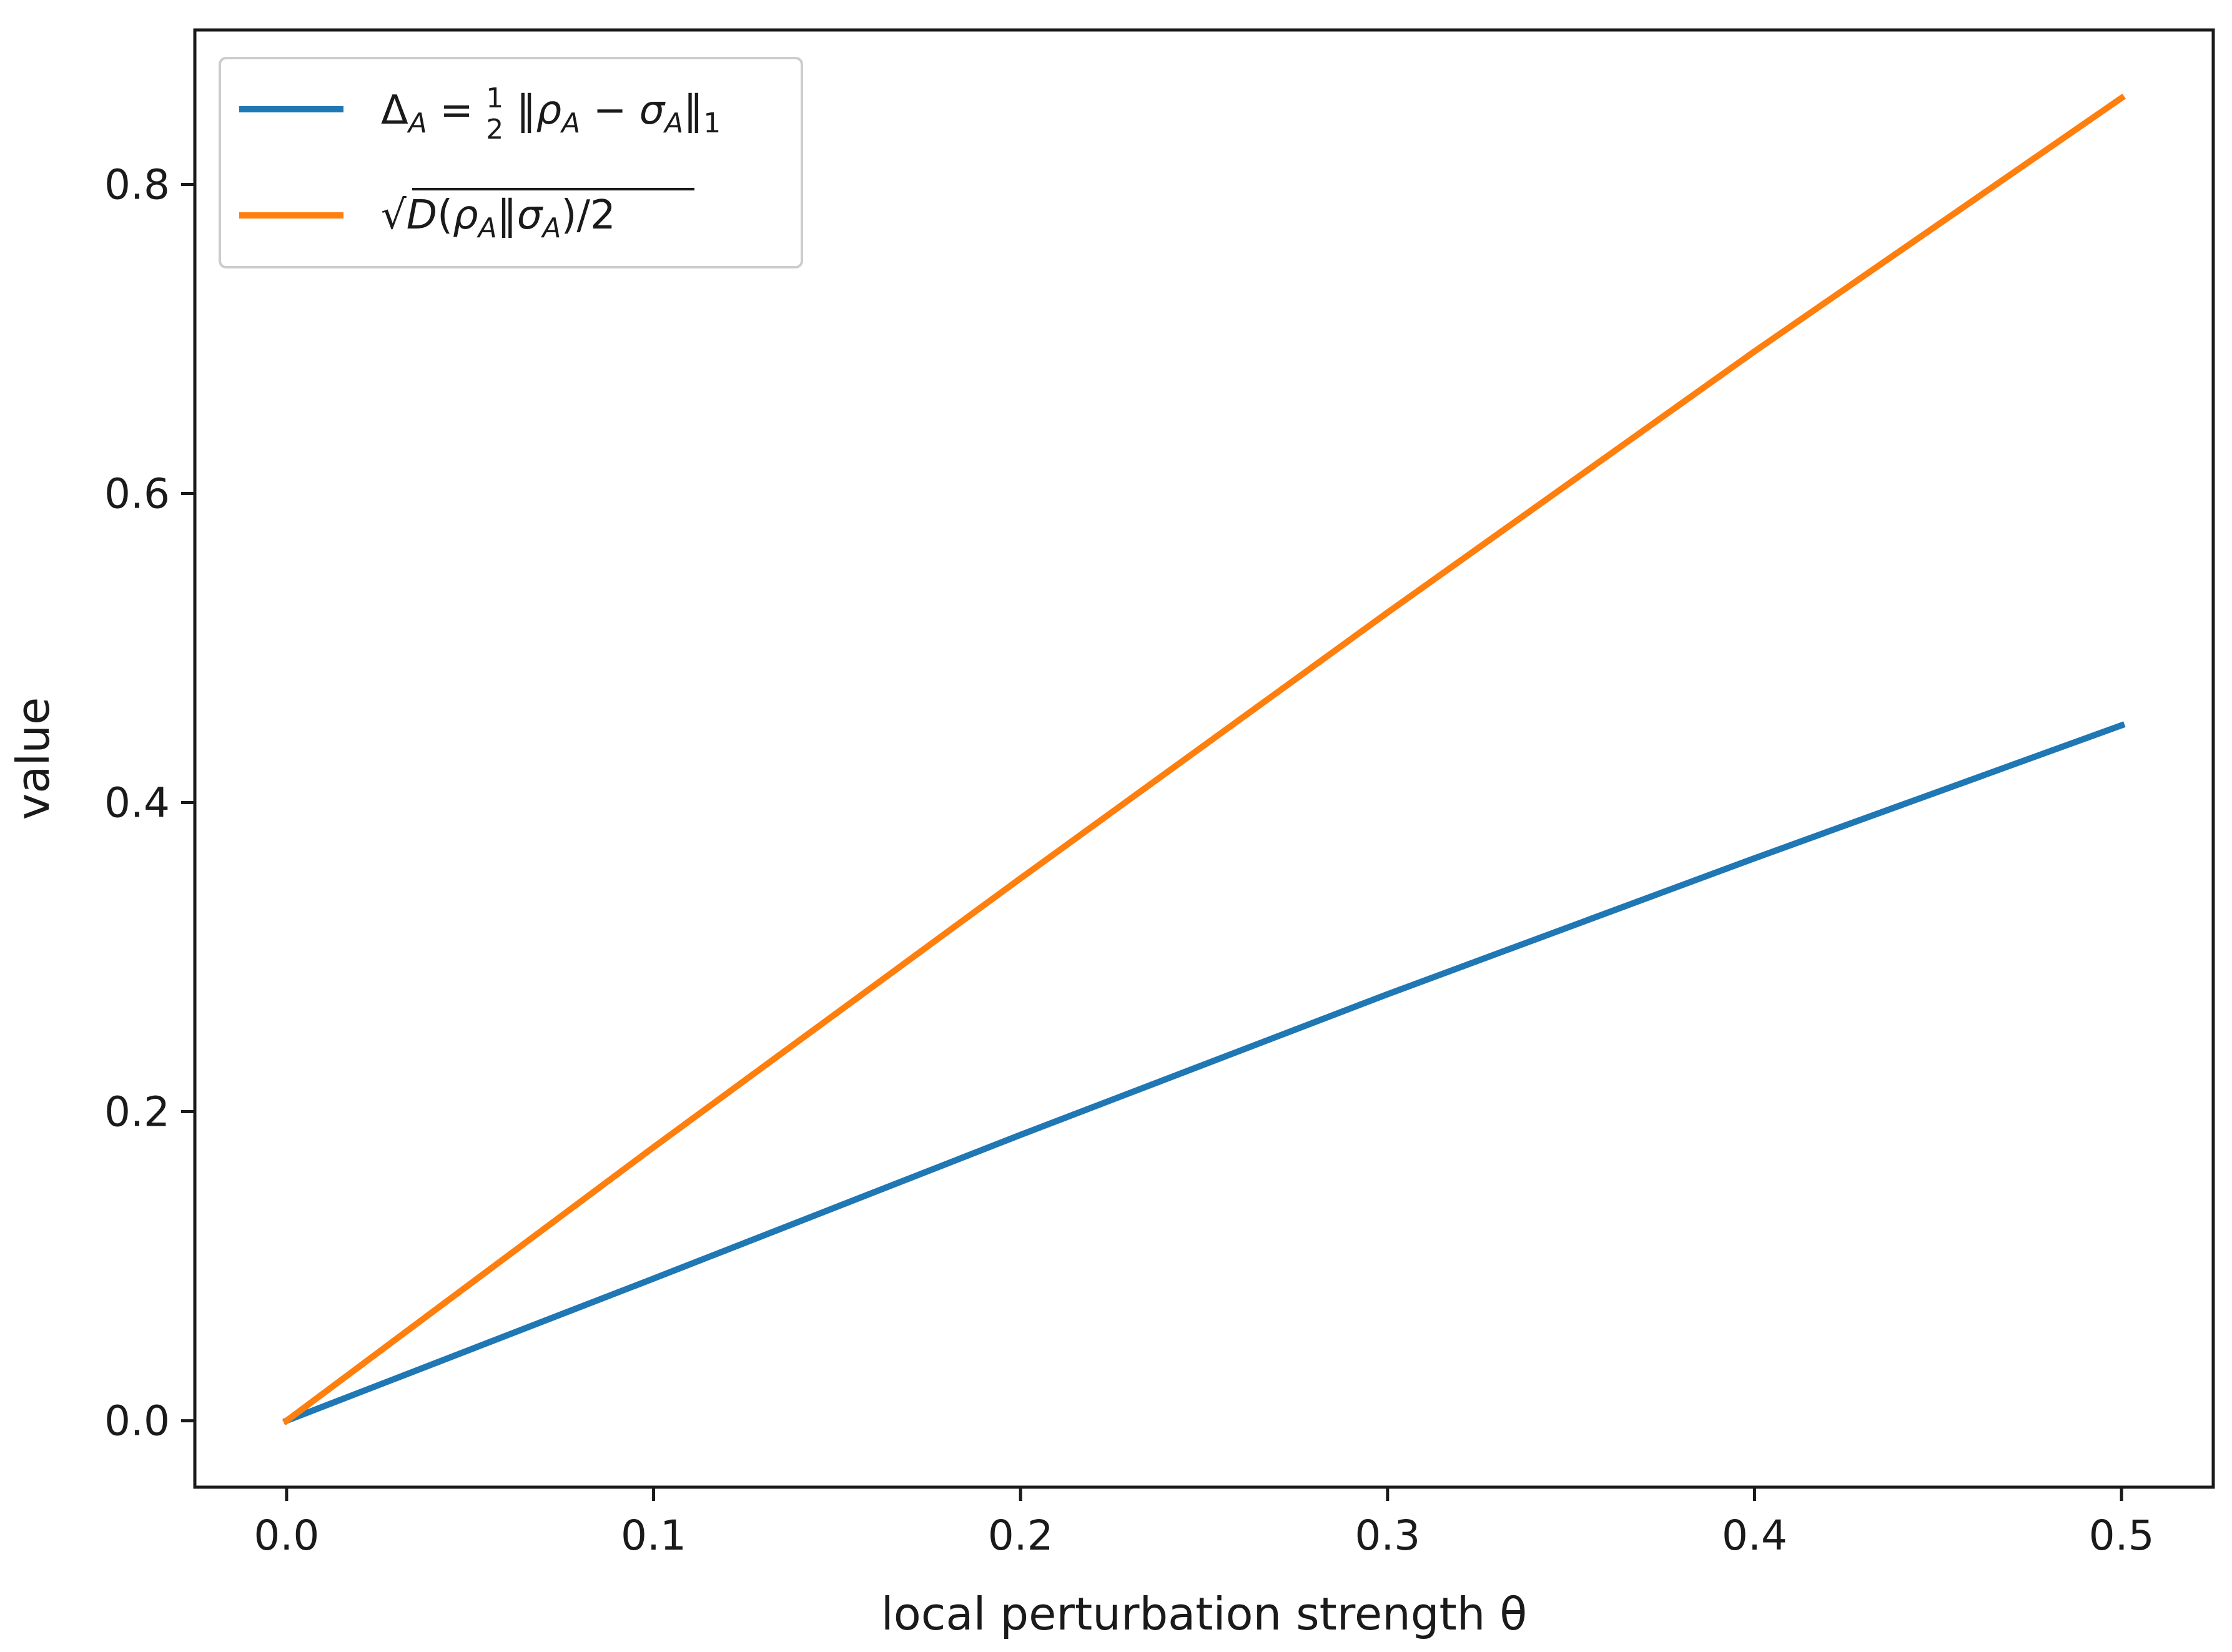 This screenshot has width=2232, height=1652. Describe the element at coordinates (137, 803) in the screenshot. I see `y-tick-label: 0.4` at that location.